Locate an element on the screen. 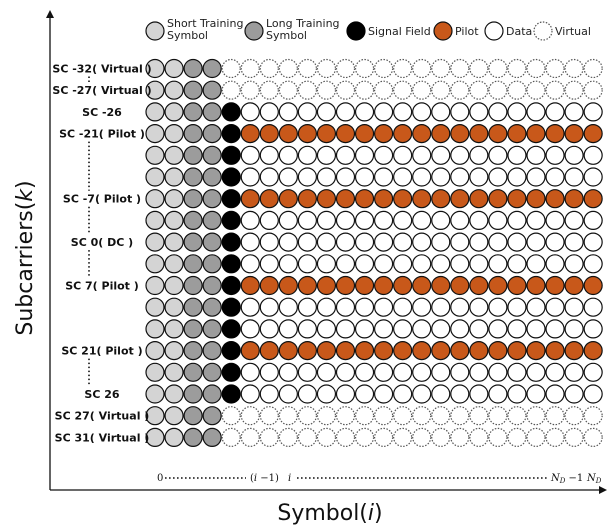 The image size is (611, 528). row-label: SC 27( Virtual ) is located at coordinates (102, 416).